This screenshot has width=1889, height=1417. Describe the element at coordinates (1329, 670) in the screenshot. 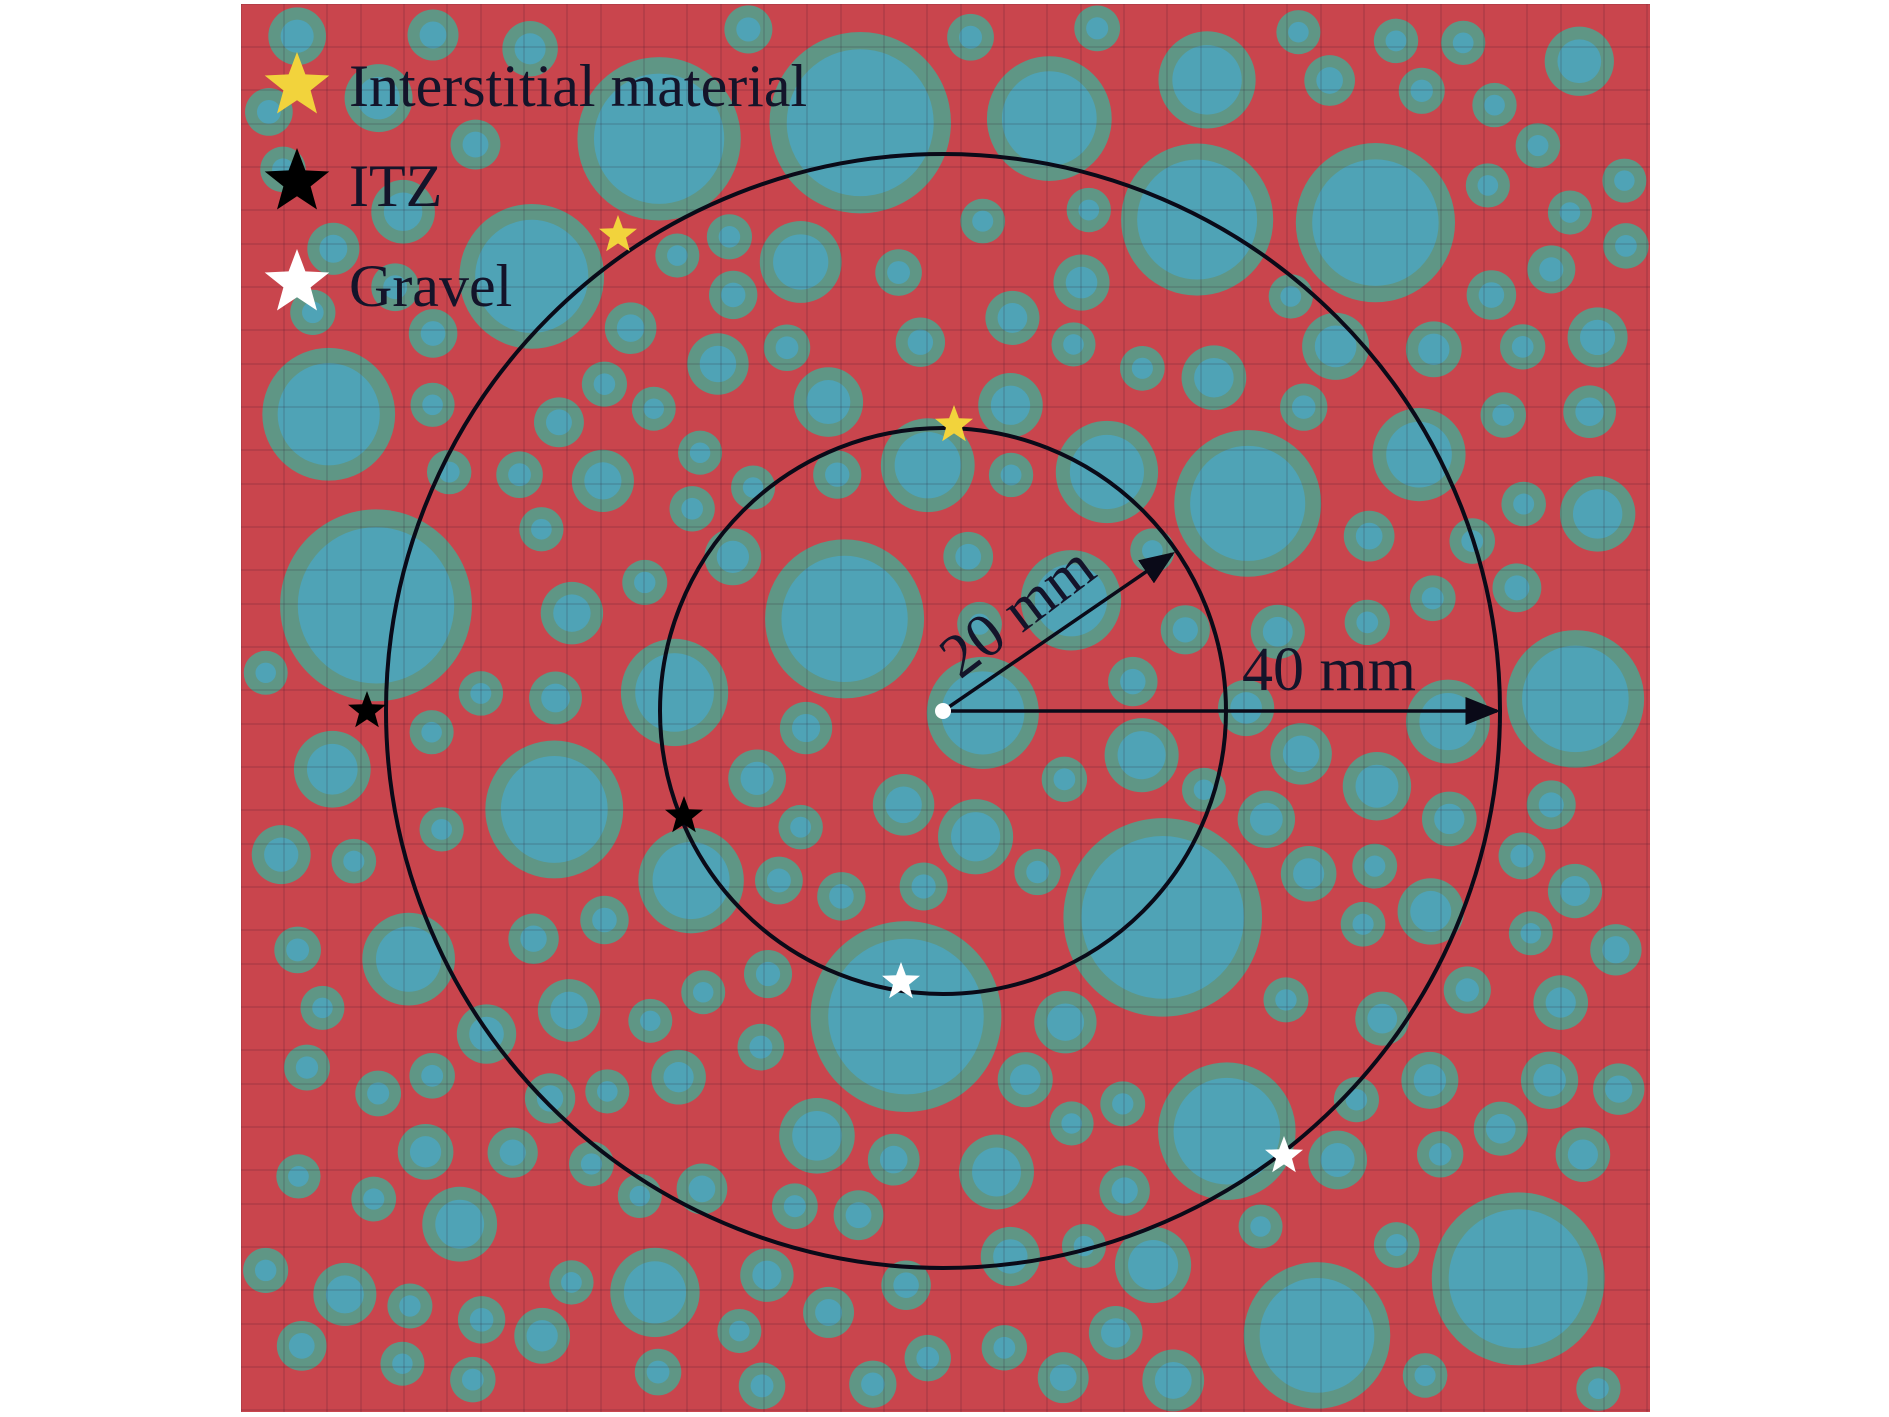

I see `outer-radius-label: 40 mm` at that location.